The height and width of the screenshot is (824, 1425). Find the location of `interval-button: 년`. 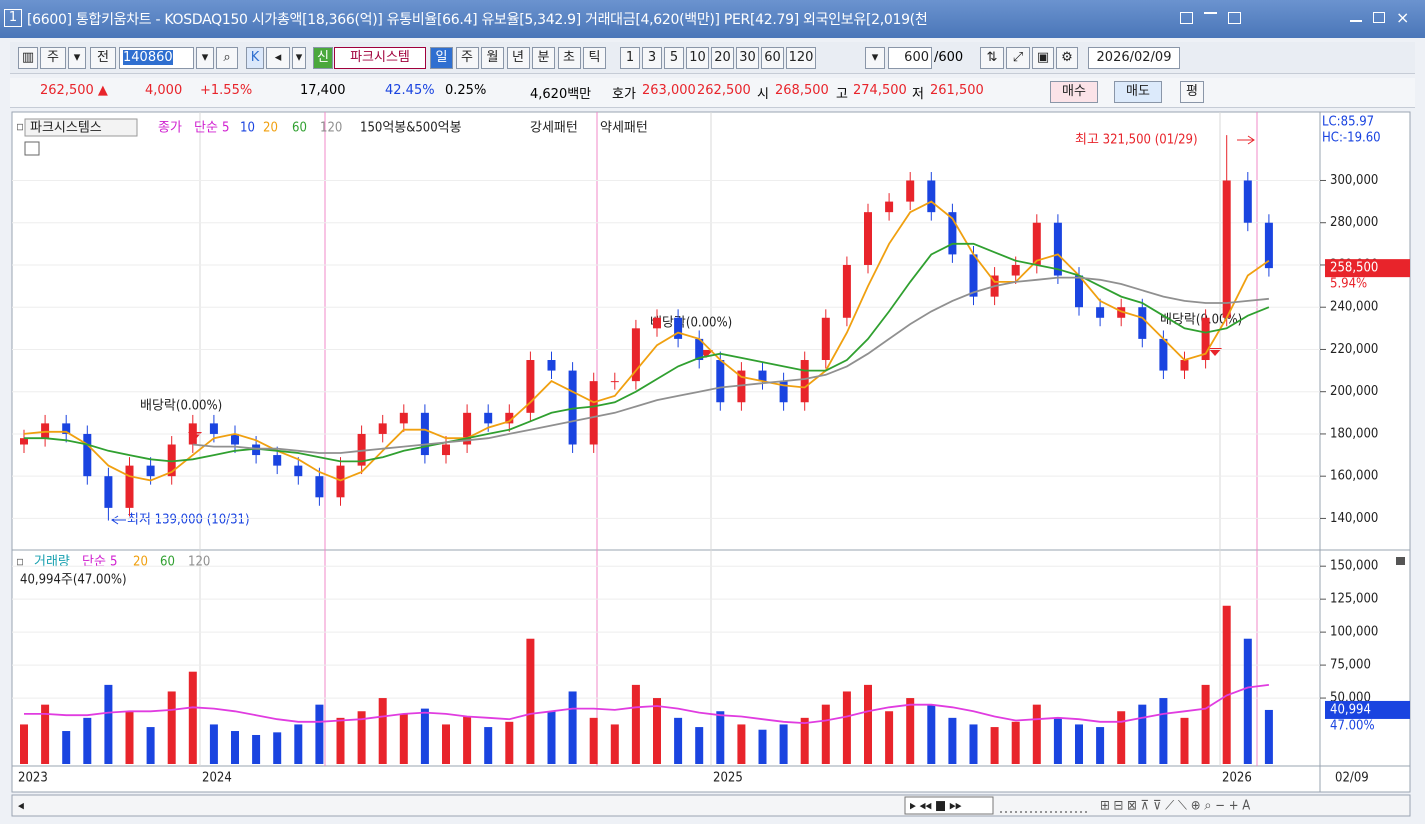

interval-button: 년 is located at coordinates (518, 58).